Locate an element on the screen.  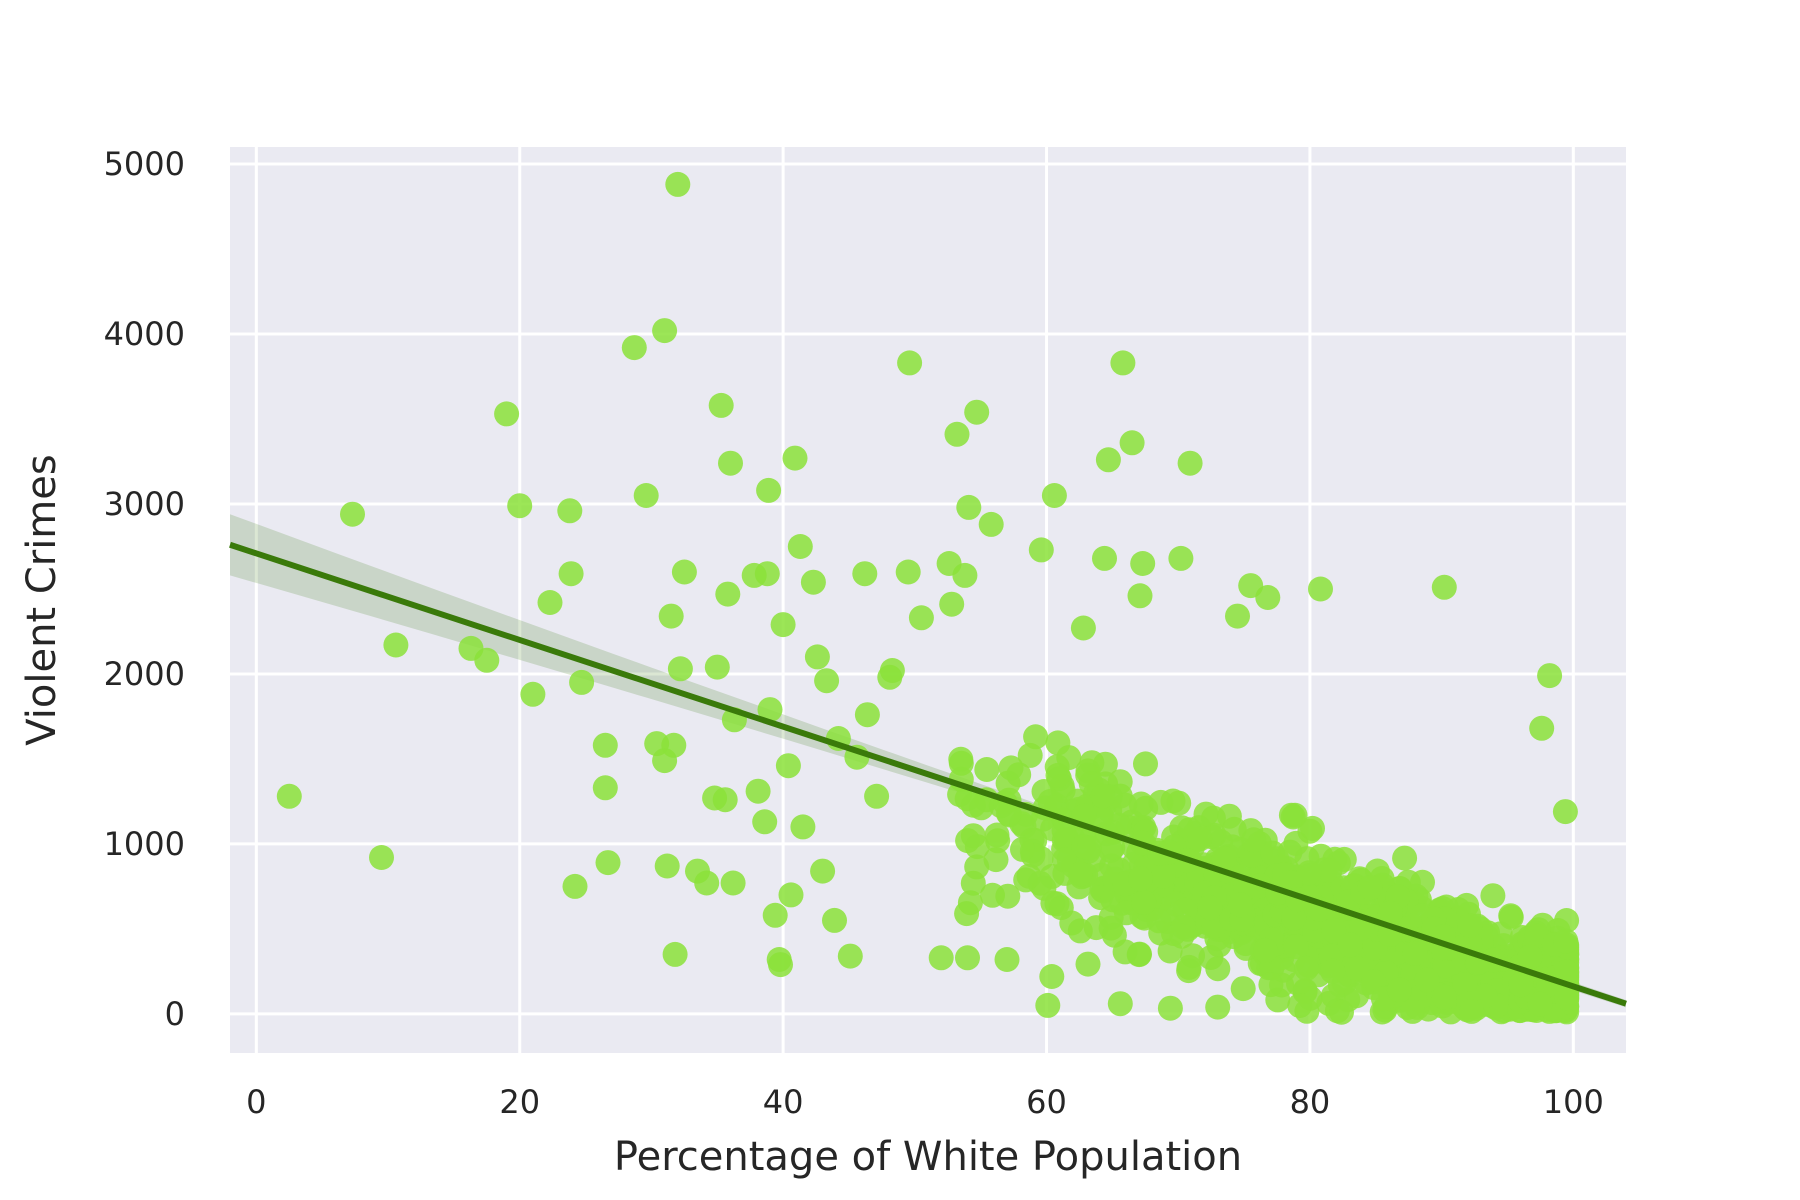
x-tick-label: 40 is located at coordinates (783, 1102).